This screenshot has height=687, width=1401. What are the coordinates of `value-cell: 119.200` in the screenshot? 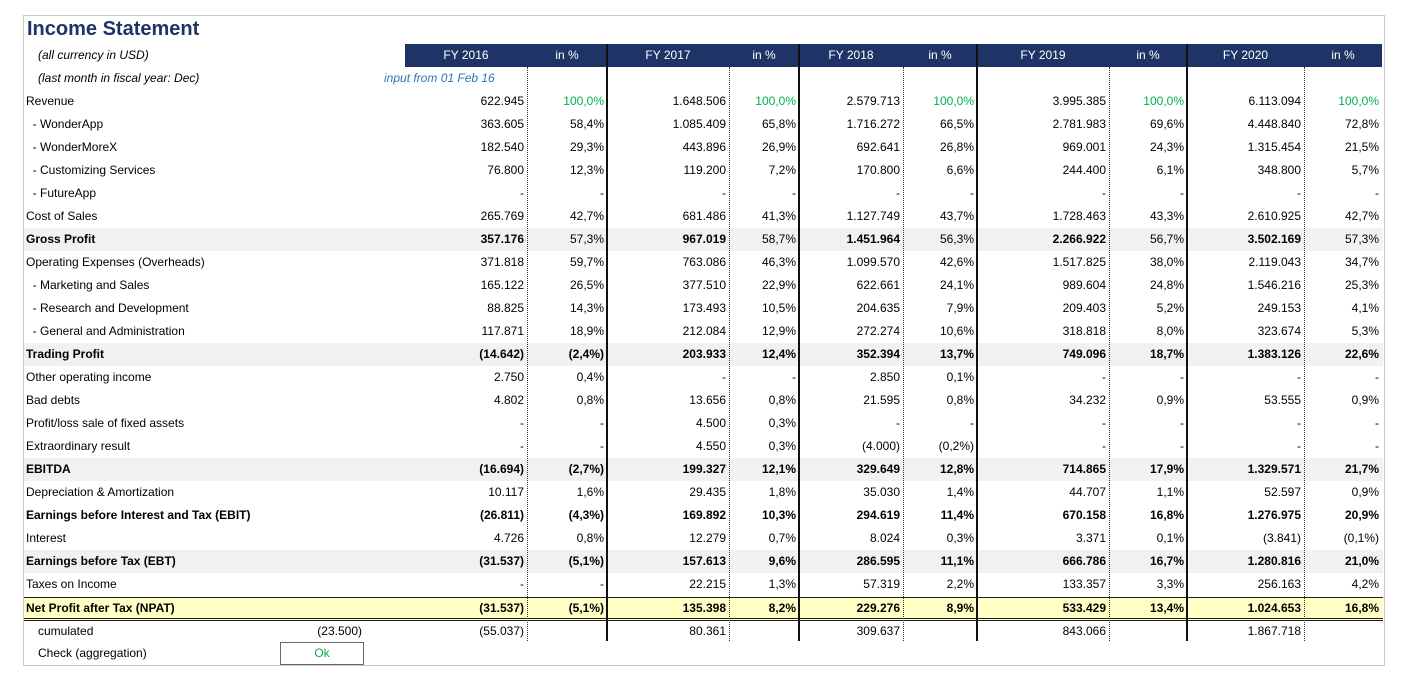 It's located at (705, 170).